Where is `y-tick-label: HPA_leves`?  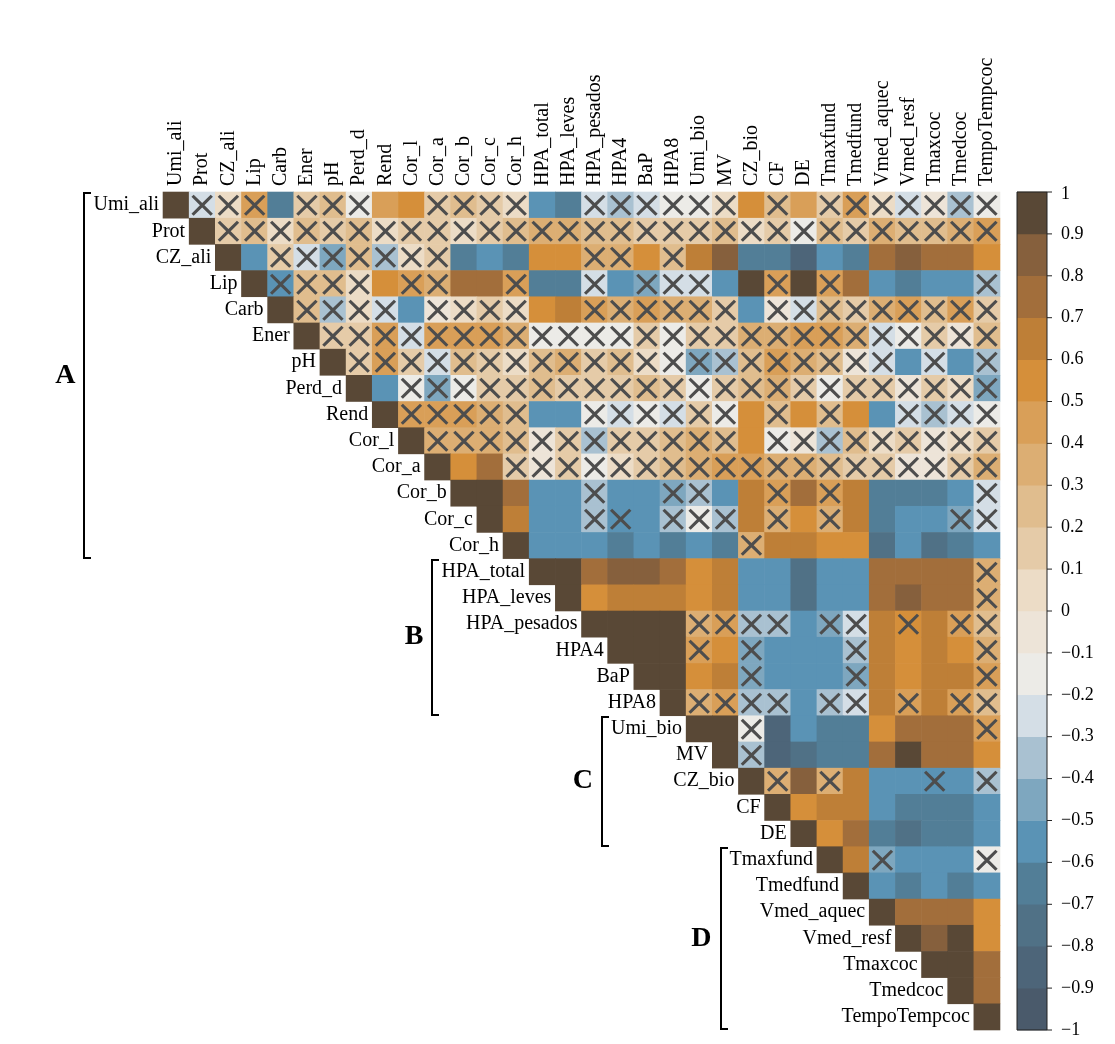
y-tick-label: HPA_leves is located at coordinates (507, 596).